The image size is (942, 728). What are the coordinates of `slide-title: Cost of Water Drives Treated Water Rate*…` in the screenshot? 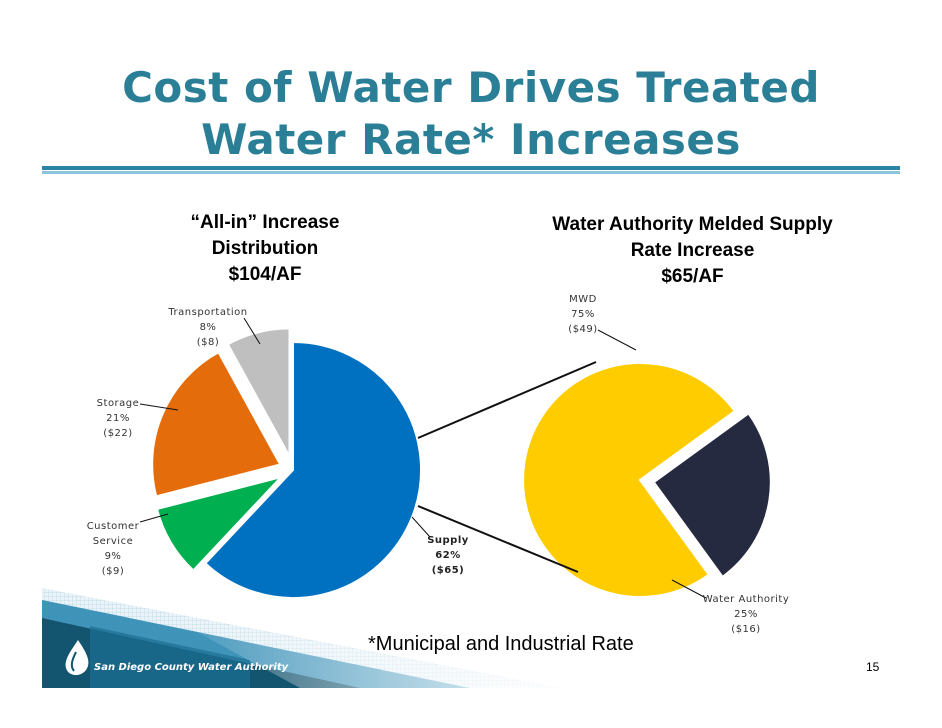 It's located at (471, 114).